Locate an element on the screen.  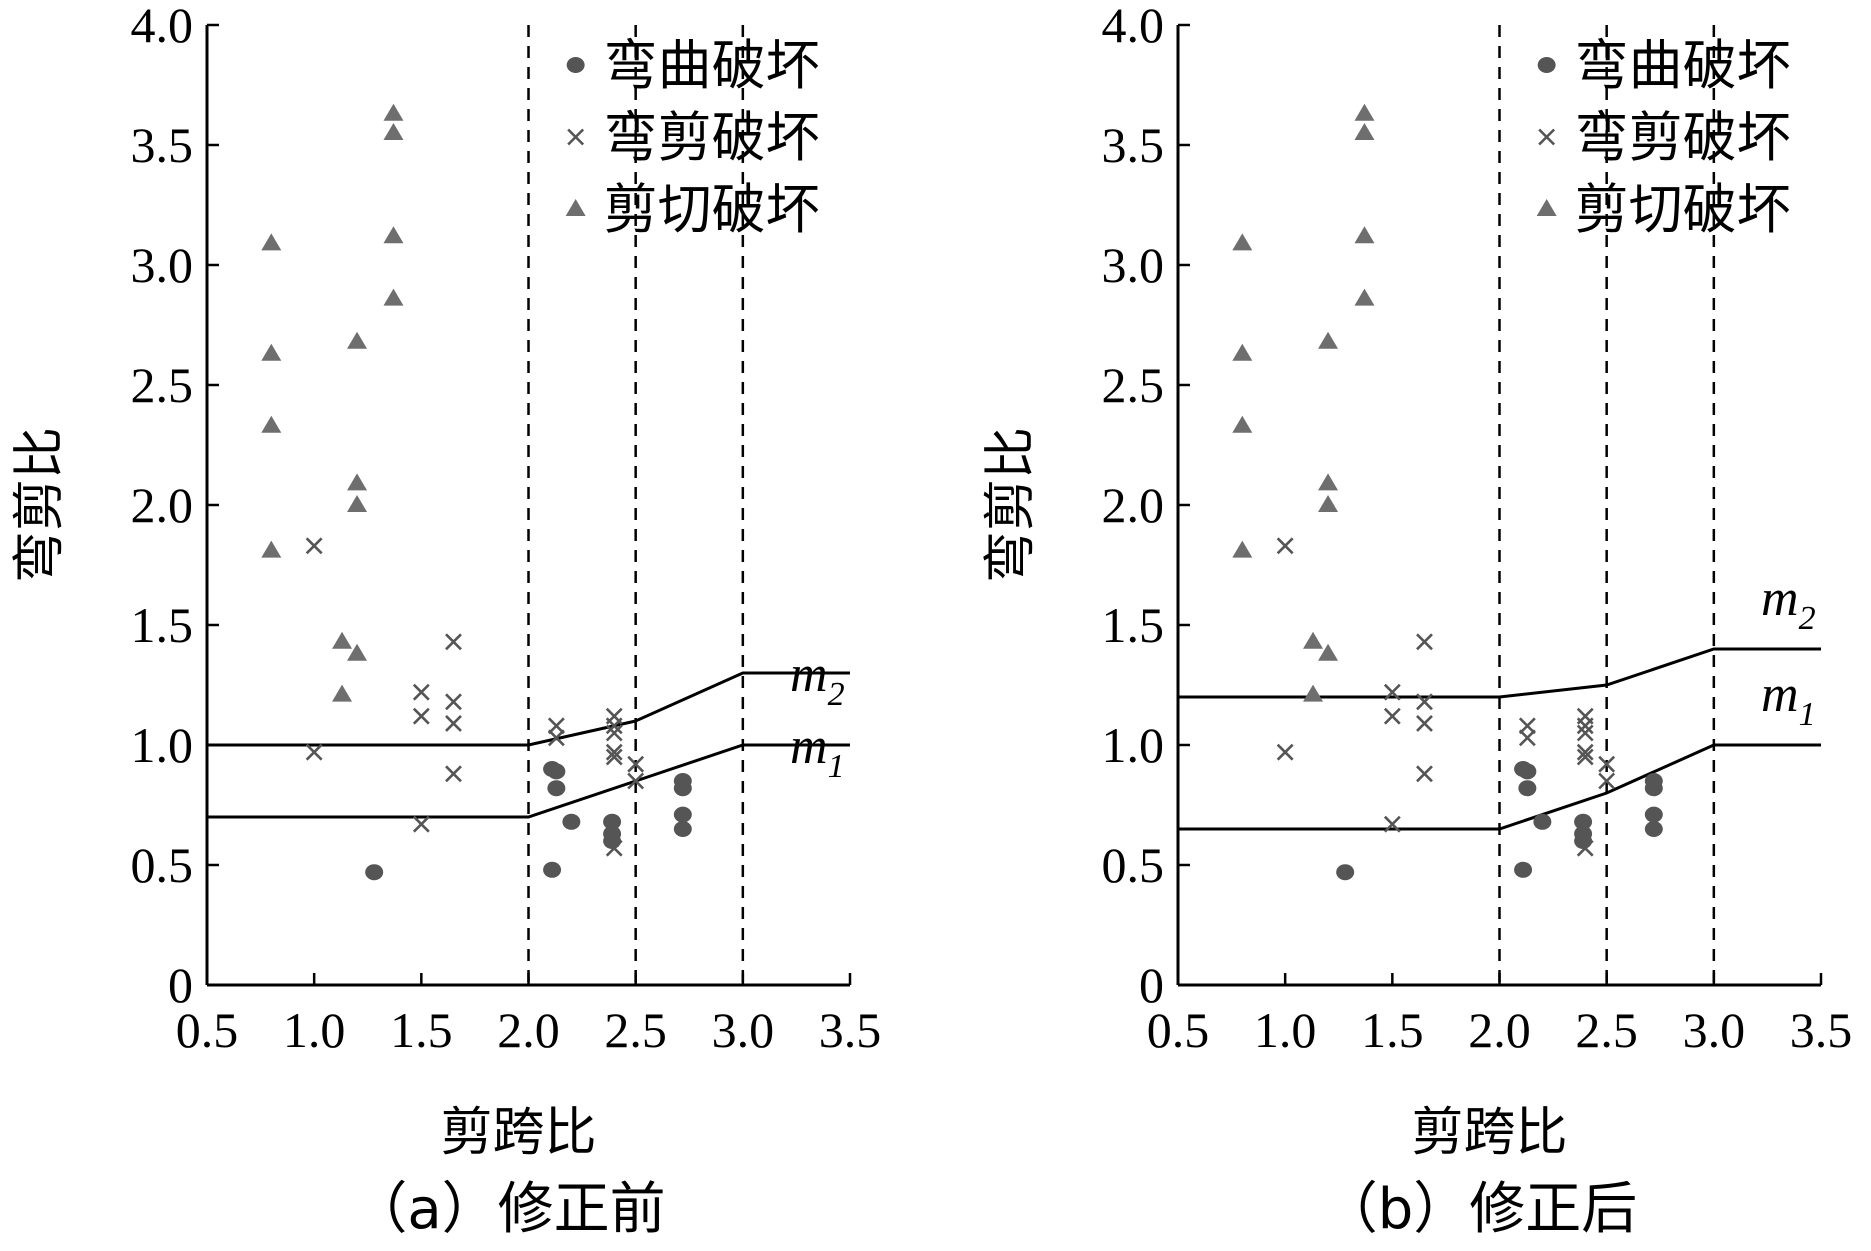
series-x is located at coordinates (1446, 697).